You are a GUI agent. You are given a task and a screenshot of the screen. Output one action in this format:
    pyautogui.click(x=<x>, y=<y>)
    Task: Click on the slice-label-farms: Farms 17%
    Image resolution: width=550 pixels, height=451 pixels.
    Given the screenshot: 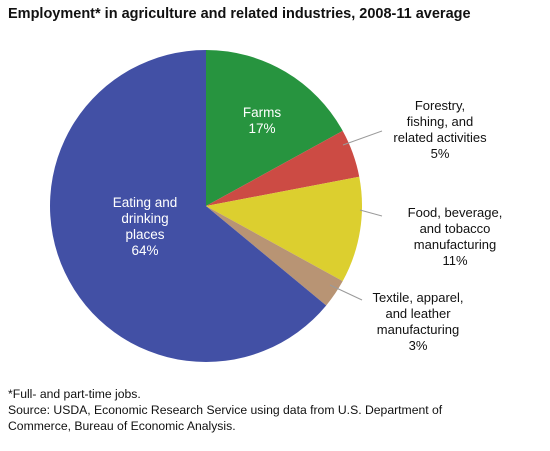 What is the action you would take?
    pyautogui.click(x=262, y=120)
    